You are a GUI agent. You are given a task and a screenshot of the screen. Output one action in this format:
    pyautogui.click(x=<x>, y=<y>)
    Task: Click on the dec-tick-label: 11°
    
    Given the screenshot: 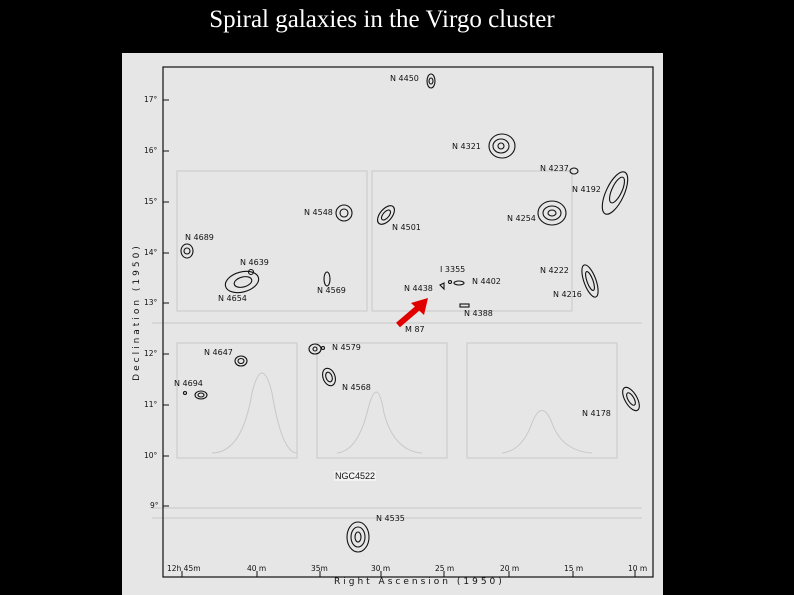 What is the action you would take?
    pyautogui.click(x=151, y=404)
    